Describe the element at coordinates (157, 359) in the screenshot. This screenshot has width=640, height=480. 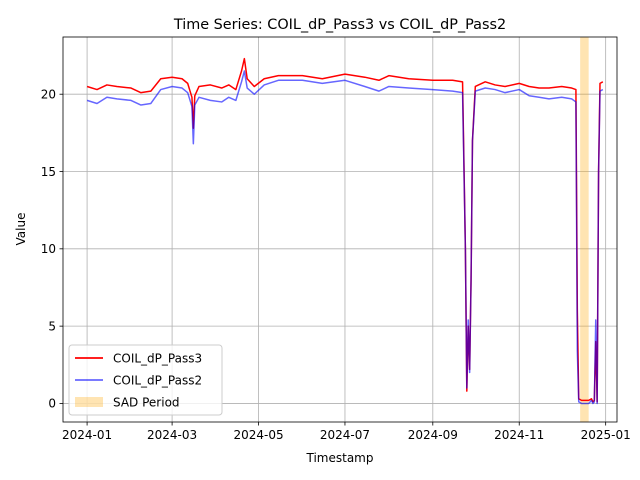
I see `legend-label: COIL_dP_Pass3` at that location.